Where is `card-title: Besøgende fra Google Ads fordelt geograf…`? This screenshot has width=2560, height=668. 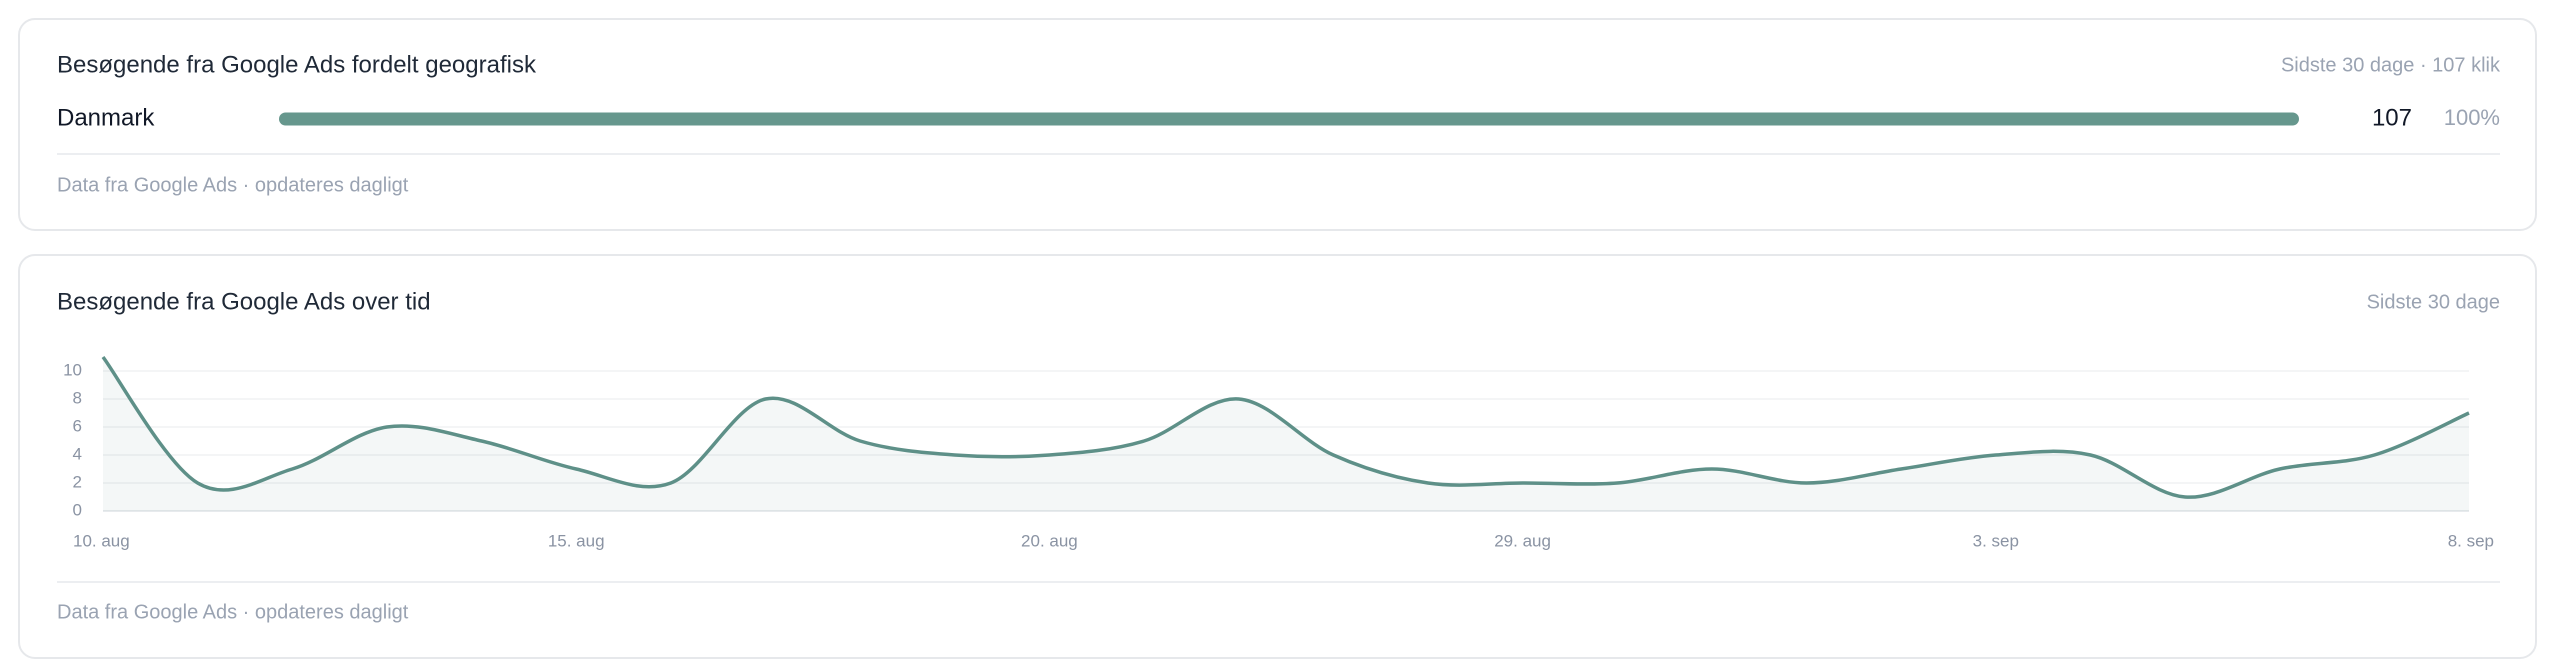 card-title: Besøgende fra Google Ads fordelt geograf… is located at coordinates (297, 64).